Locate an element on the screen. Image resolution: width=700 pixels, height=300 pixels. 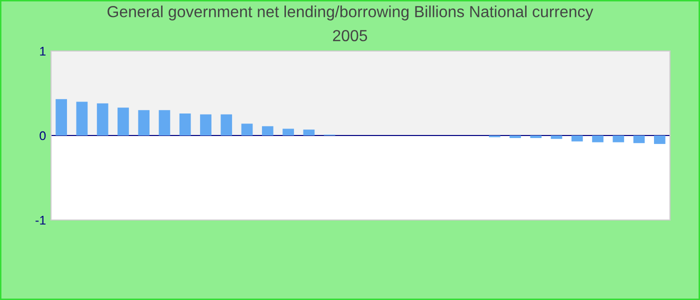
y-tick-label: 0 is located at coordinates (43, 135).